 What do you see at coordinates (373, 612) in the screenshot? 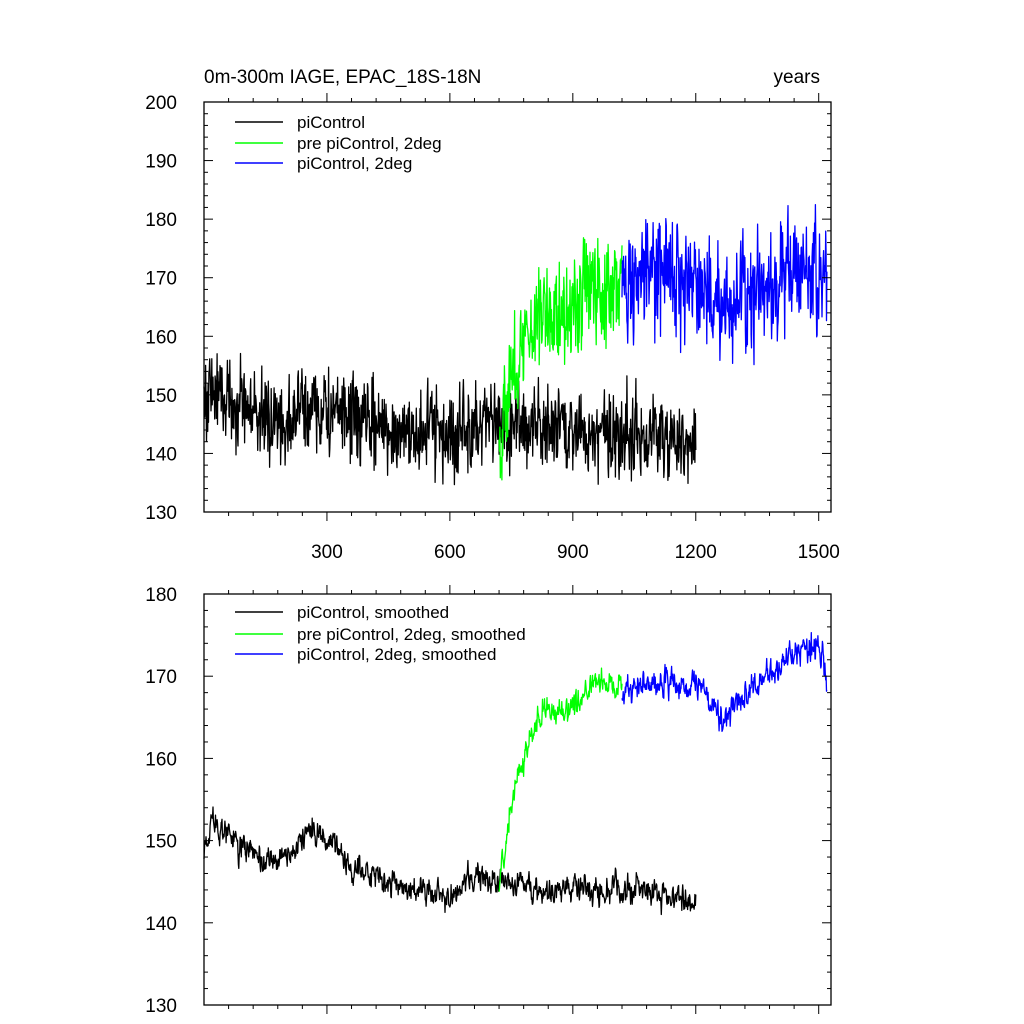
I see `legend-label-picontrol-smoothed: piControl, smoothed` at bounding box center [373, 612].